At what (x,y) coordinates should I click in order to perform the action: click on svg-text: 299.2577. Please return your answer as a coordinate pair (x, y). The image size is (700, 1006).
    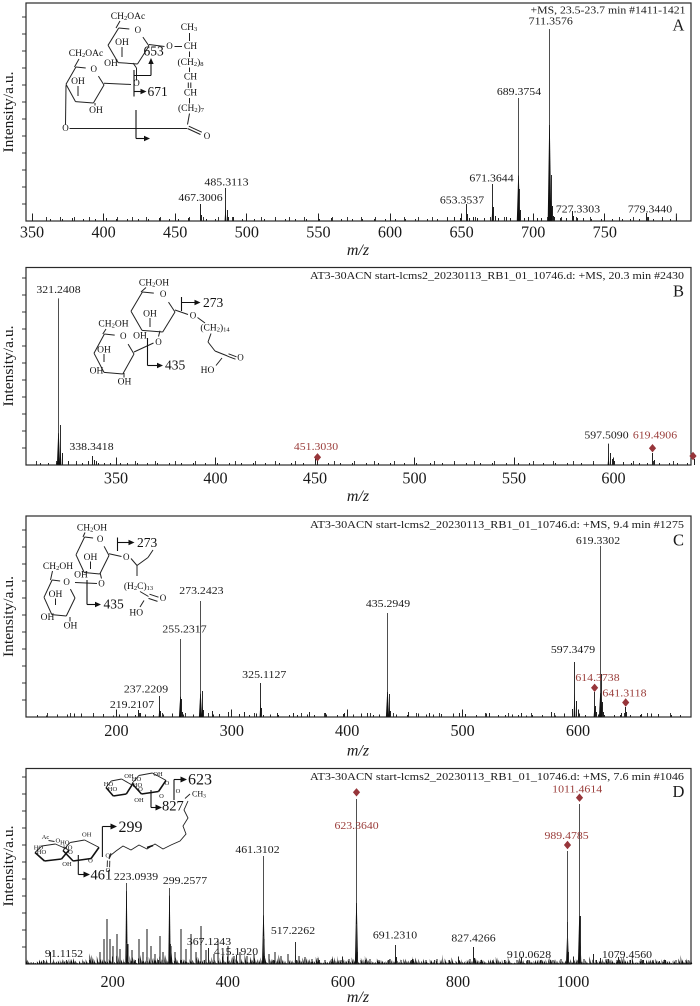
    Looking at the image, I should click on (185, 881).